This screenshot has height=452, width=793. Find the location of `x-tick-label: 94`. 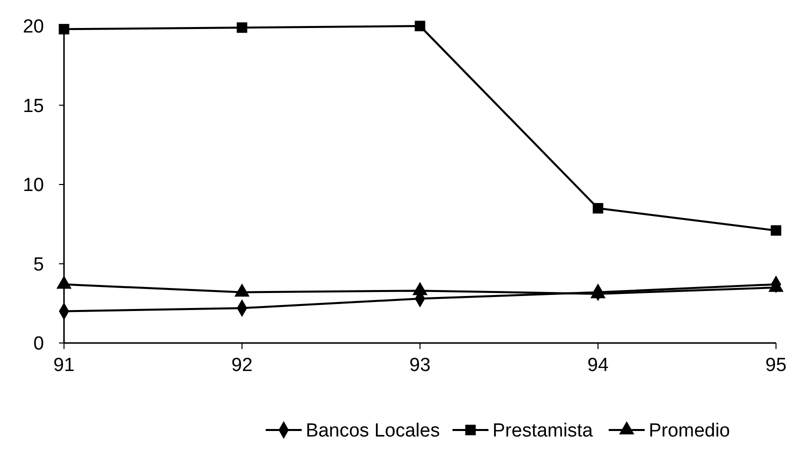

x-tick-label: 94 is located at coordinates (598, 365).